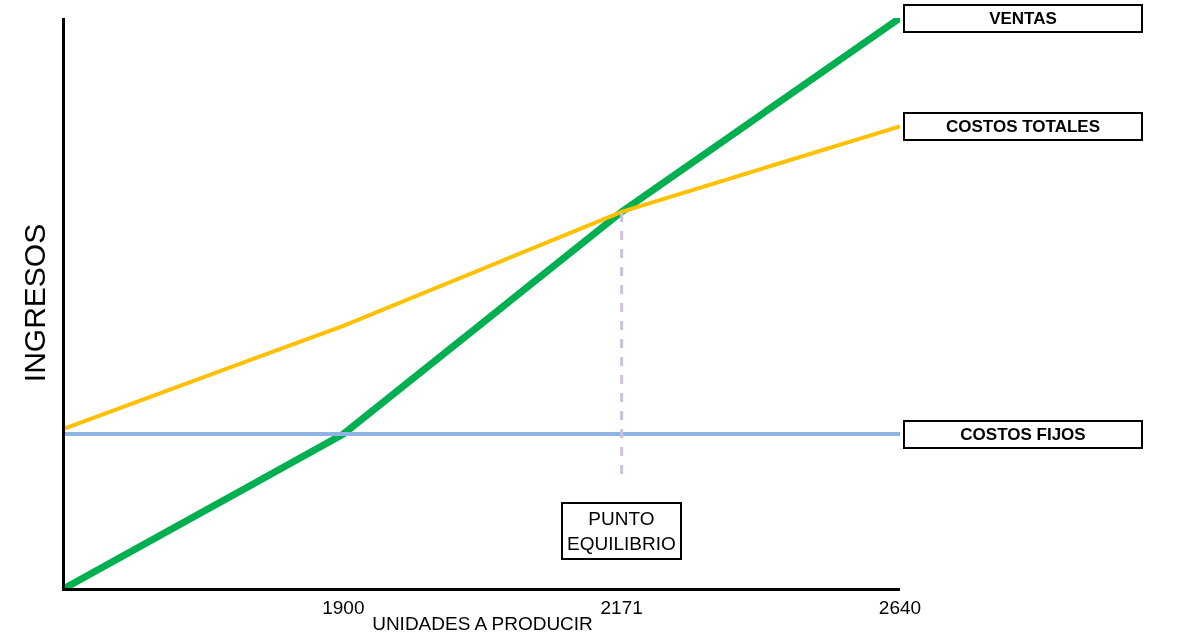 Image resolution: width=1189 pixels, height=643 pixels. What do you see at coordinates (1023, 126) in the screenshot?
I see `text: COSTOS TOTALES` at bounding box center [1023, 126].